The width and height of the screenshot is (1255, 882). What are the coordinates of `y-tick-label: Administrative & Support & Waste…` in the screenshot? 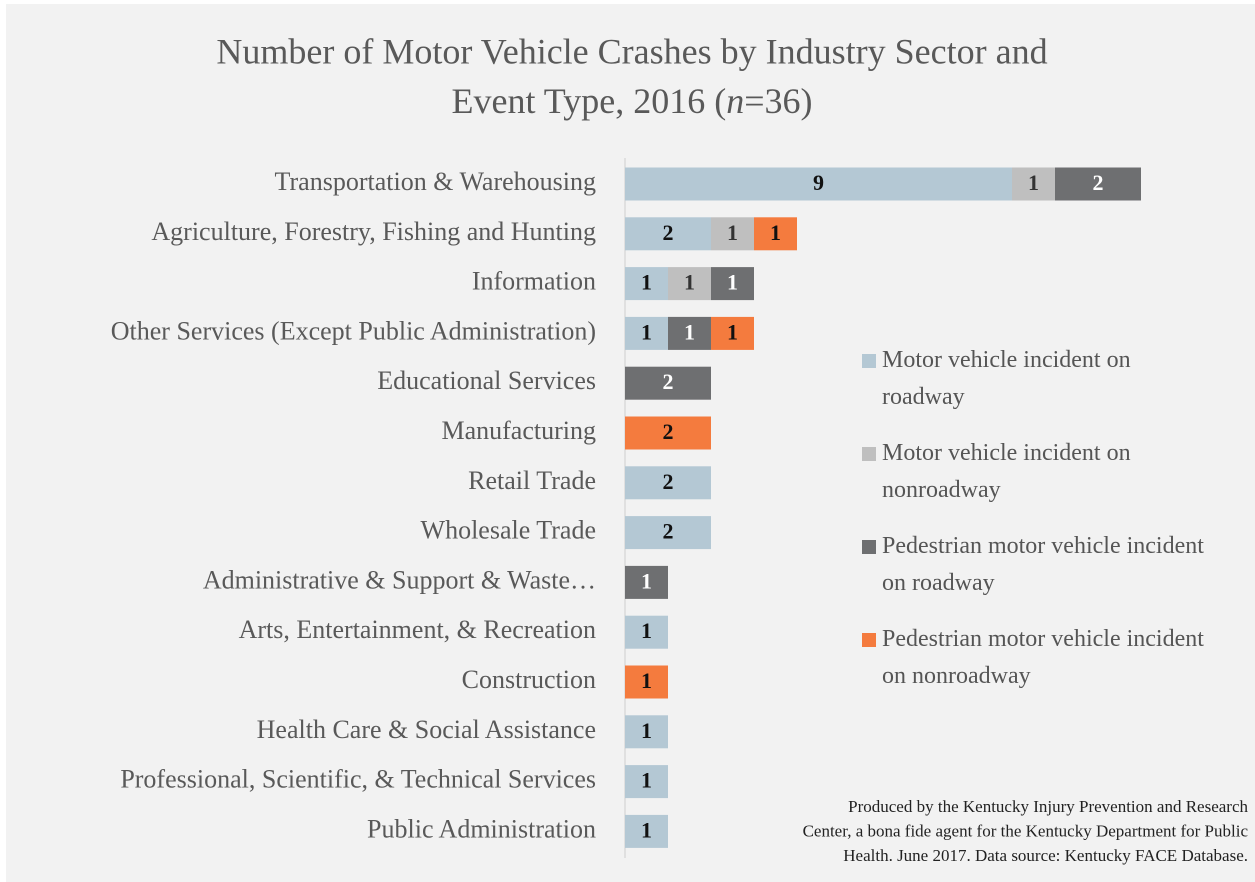 It's located at (399, 579).